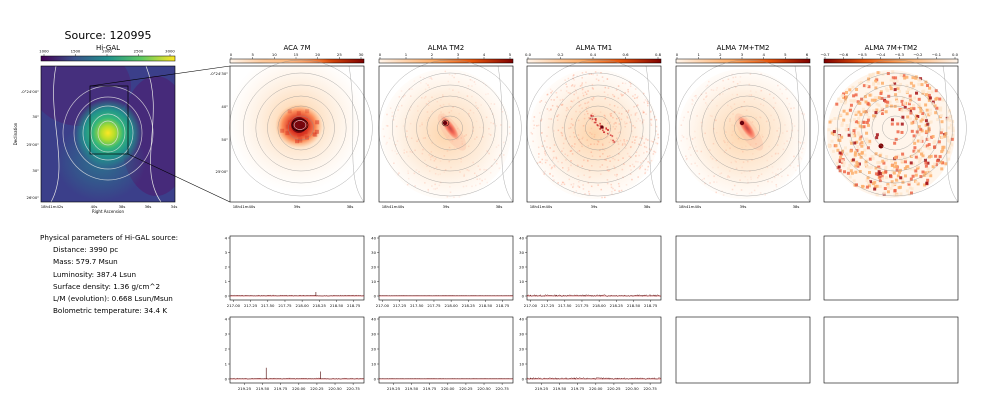  I want to click on panel-cbar-tick-label: 0.0, so click(955, 54).